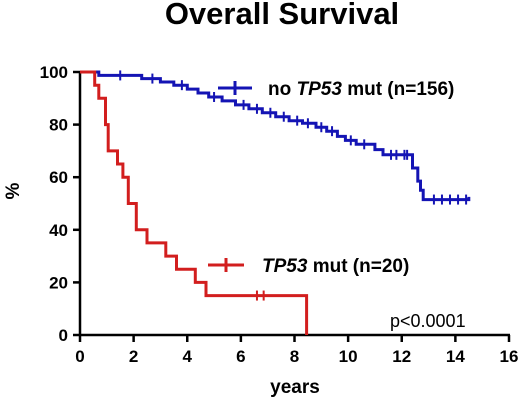  What do you see at coordinates (509, 356) in the screenshot?
I see `x-tick-label: 16` at bounding box center [509, 356].